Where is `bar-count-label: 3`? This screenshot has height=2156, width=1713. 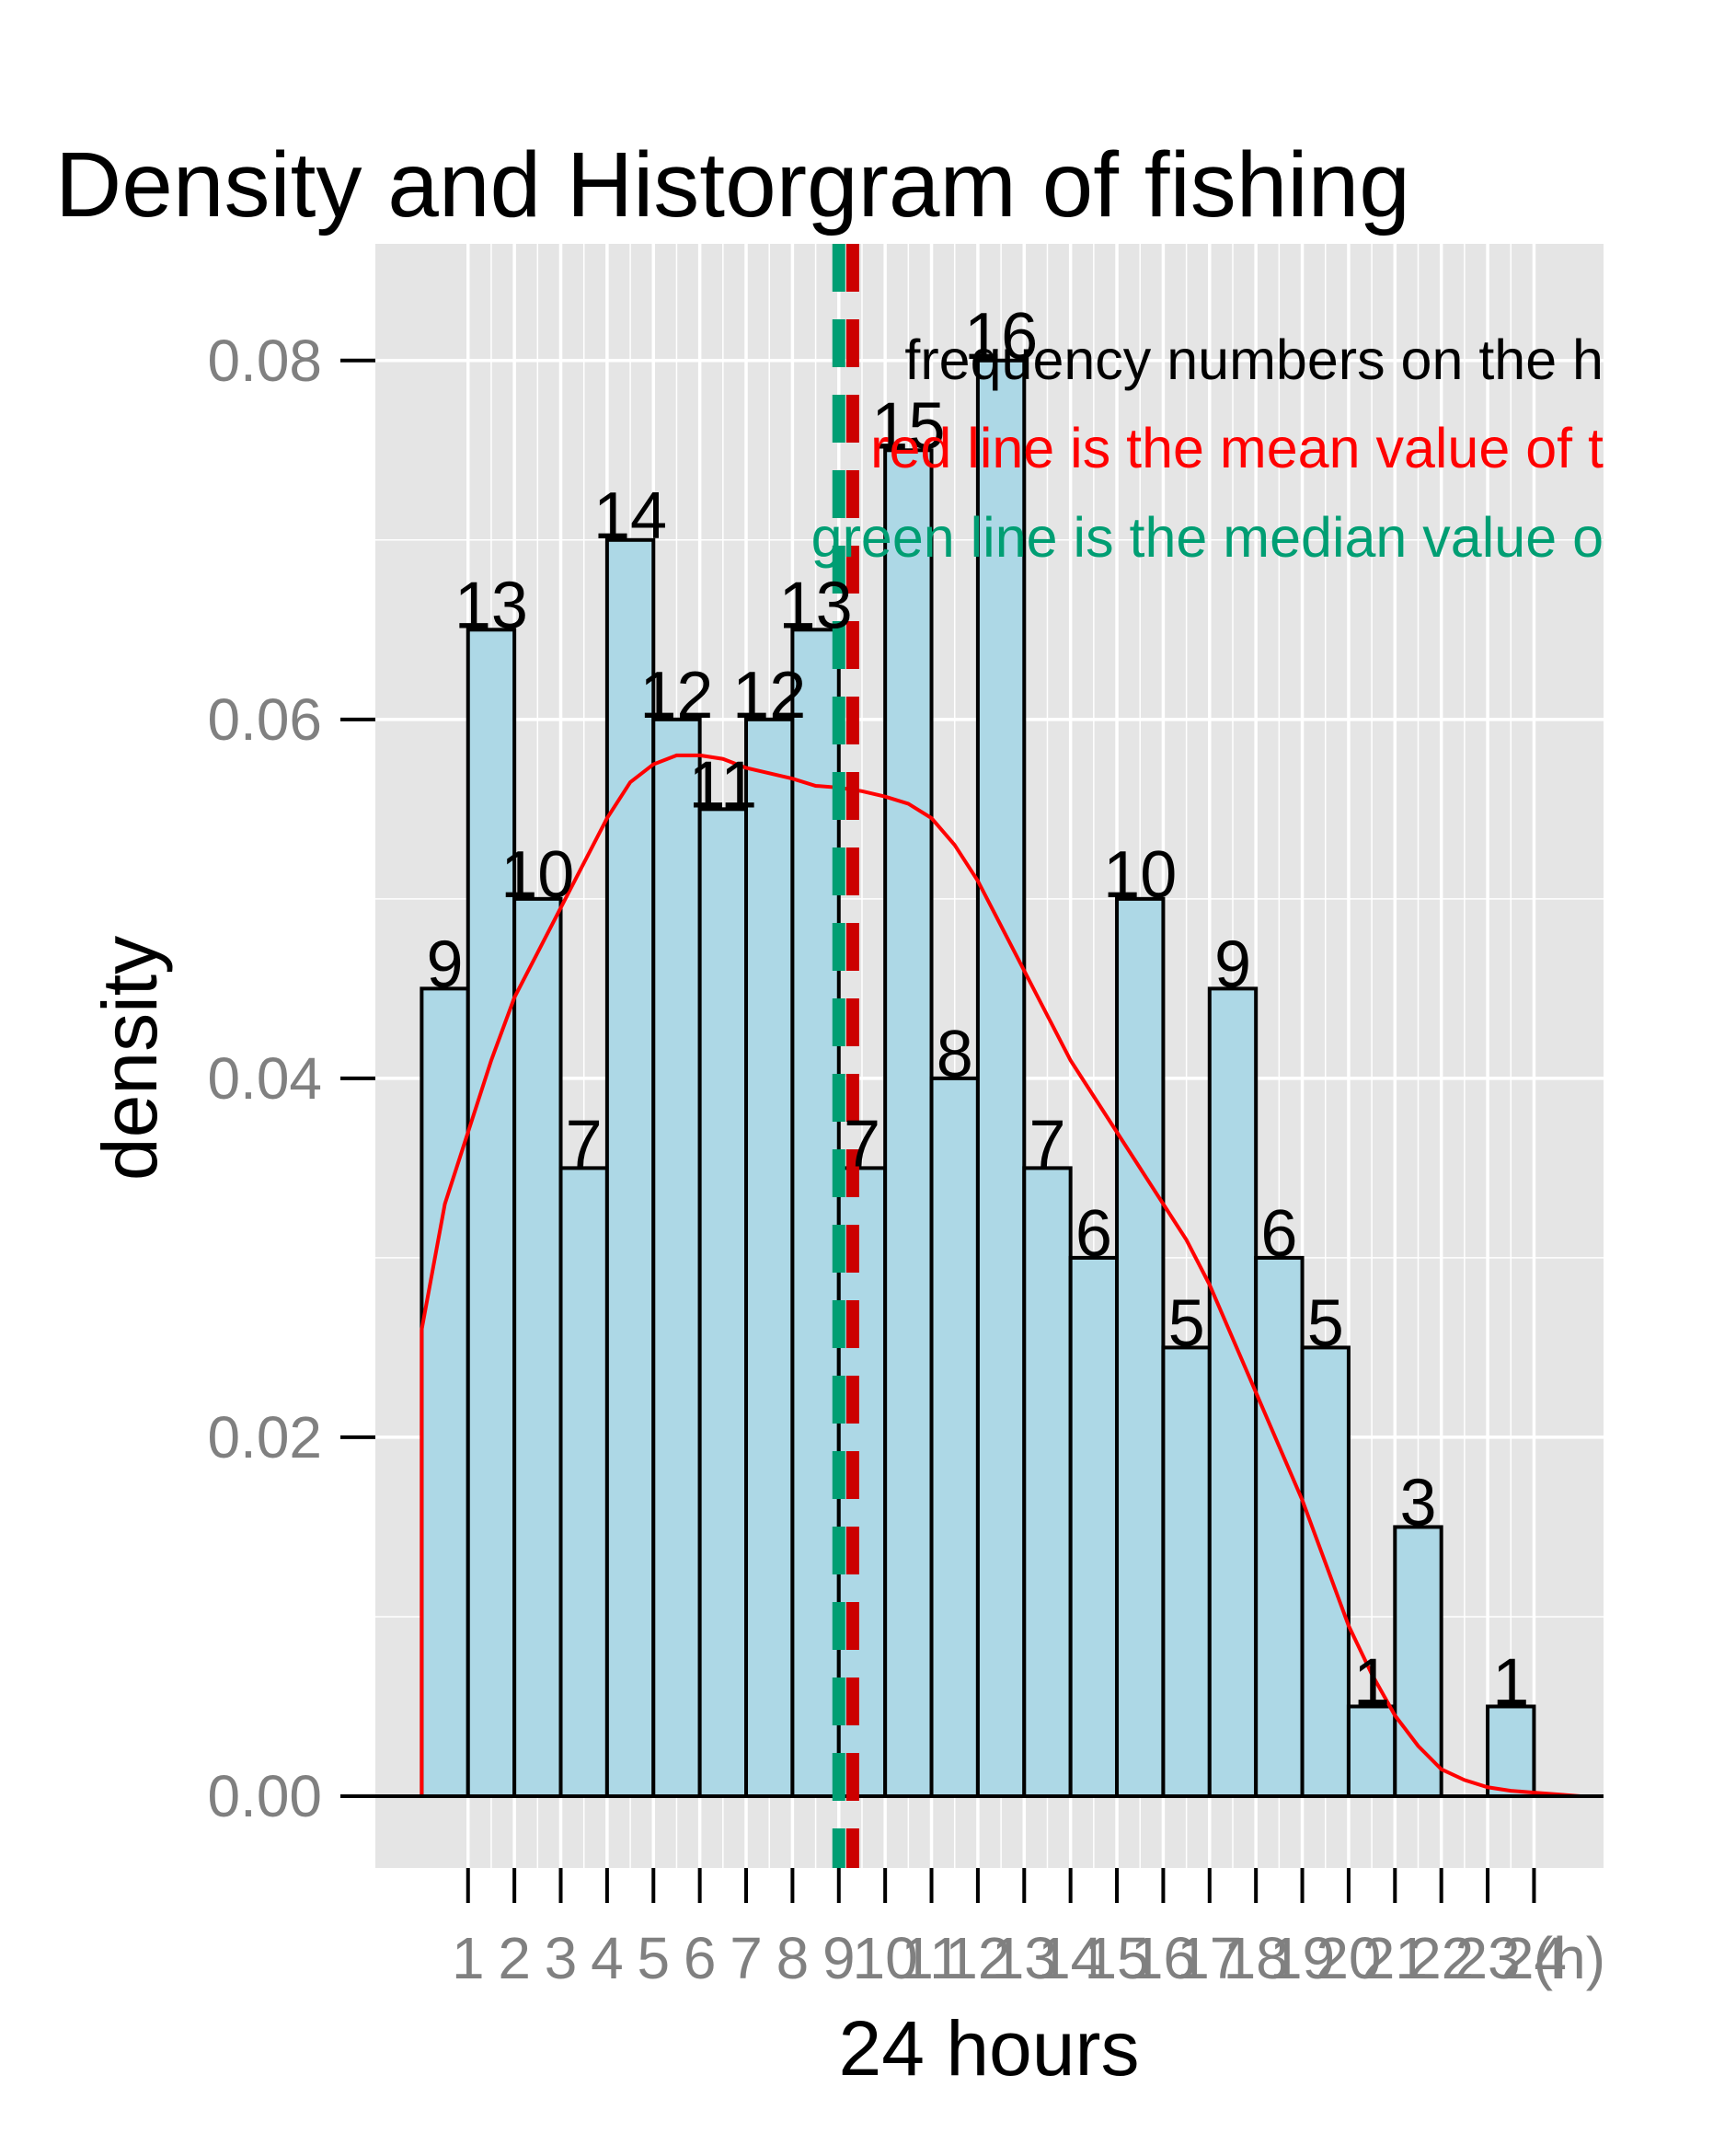
bar-count-label: 3 is located at coordinates (1417, 1502).